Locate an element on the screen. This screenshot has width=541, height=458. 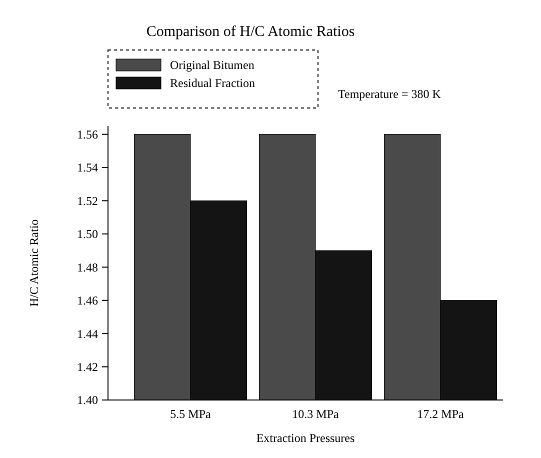
text: Temperature = 380 K is located at coordinates (390, 94).